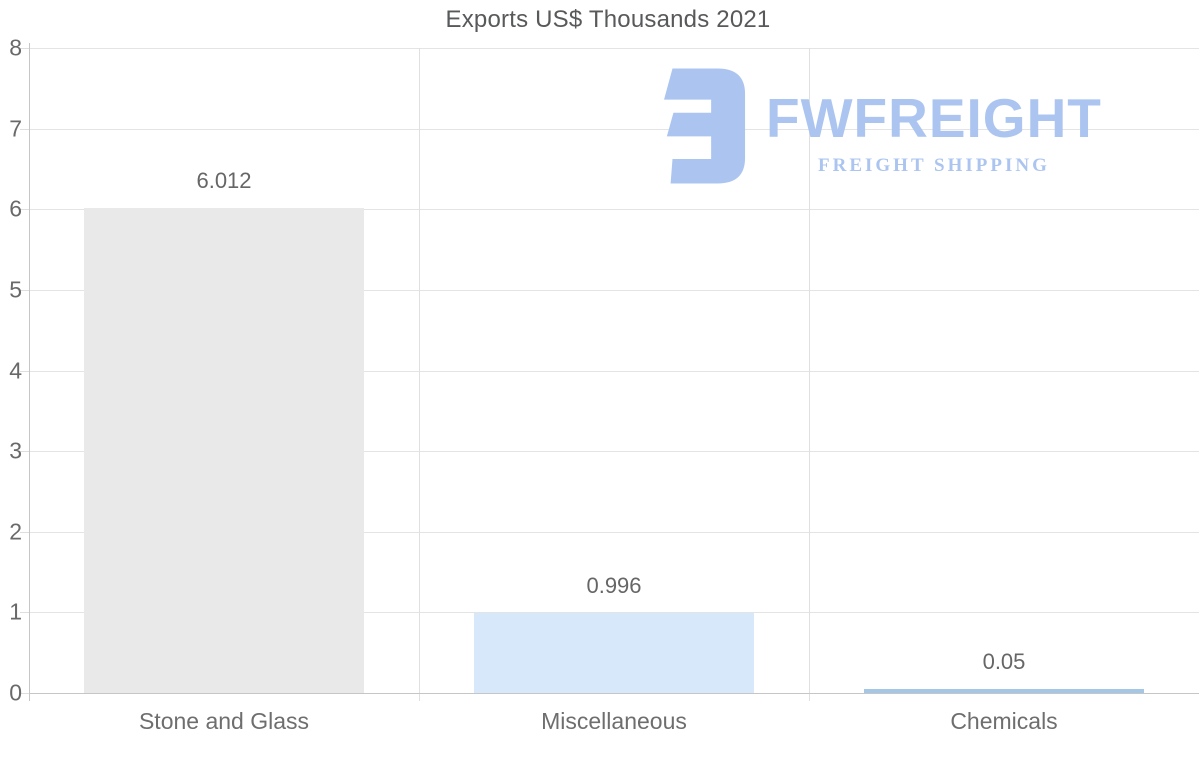 The height and width of the screenshot is (763, 1200). I want to click on brand-text-block: FWFREIGHT FREIGHT SHIPPING, so click(934, 122).